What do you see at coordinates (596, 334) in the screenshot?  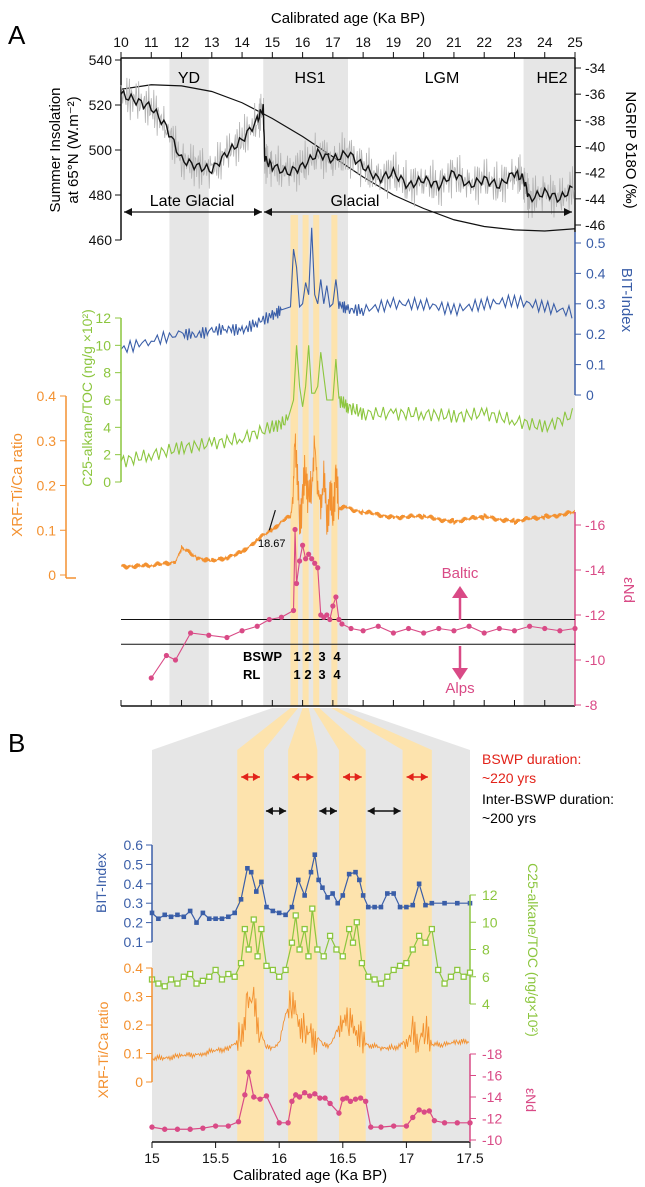 I see `bit-tick-label-a-3: 0.2` at bounding box center [596, 334].